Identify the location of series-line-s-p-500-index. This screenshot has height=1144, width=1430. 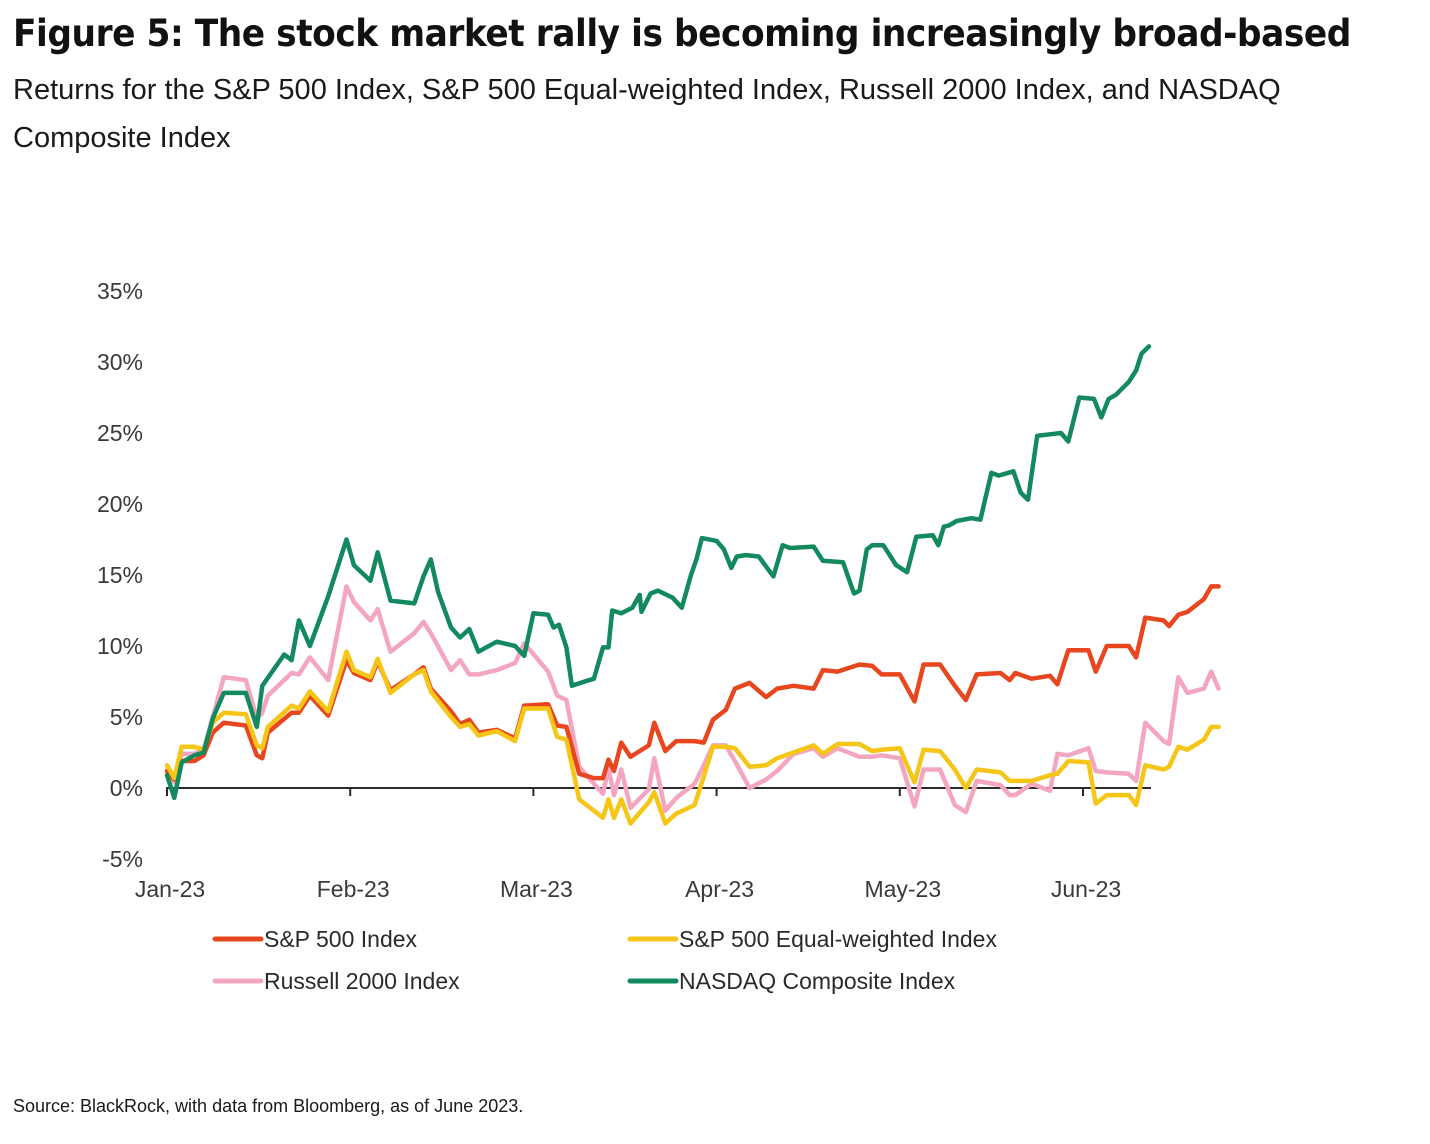
(692, 683).